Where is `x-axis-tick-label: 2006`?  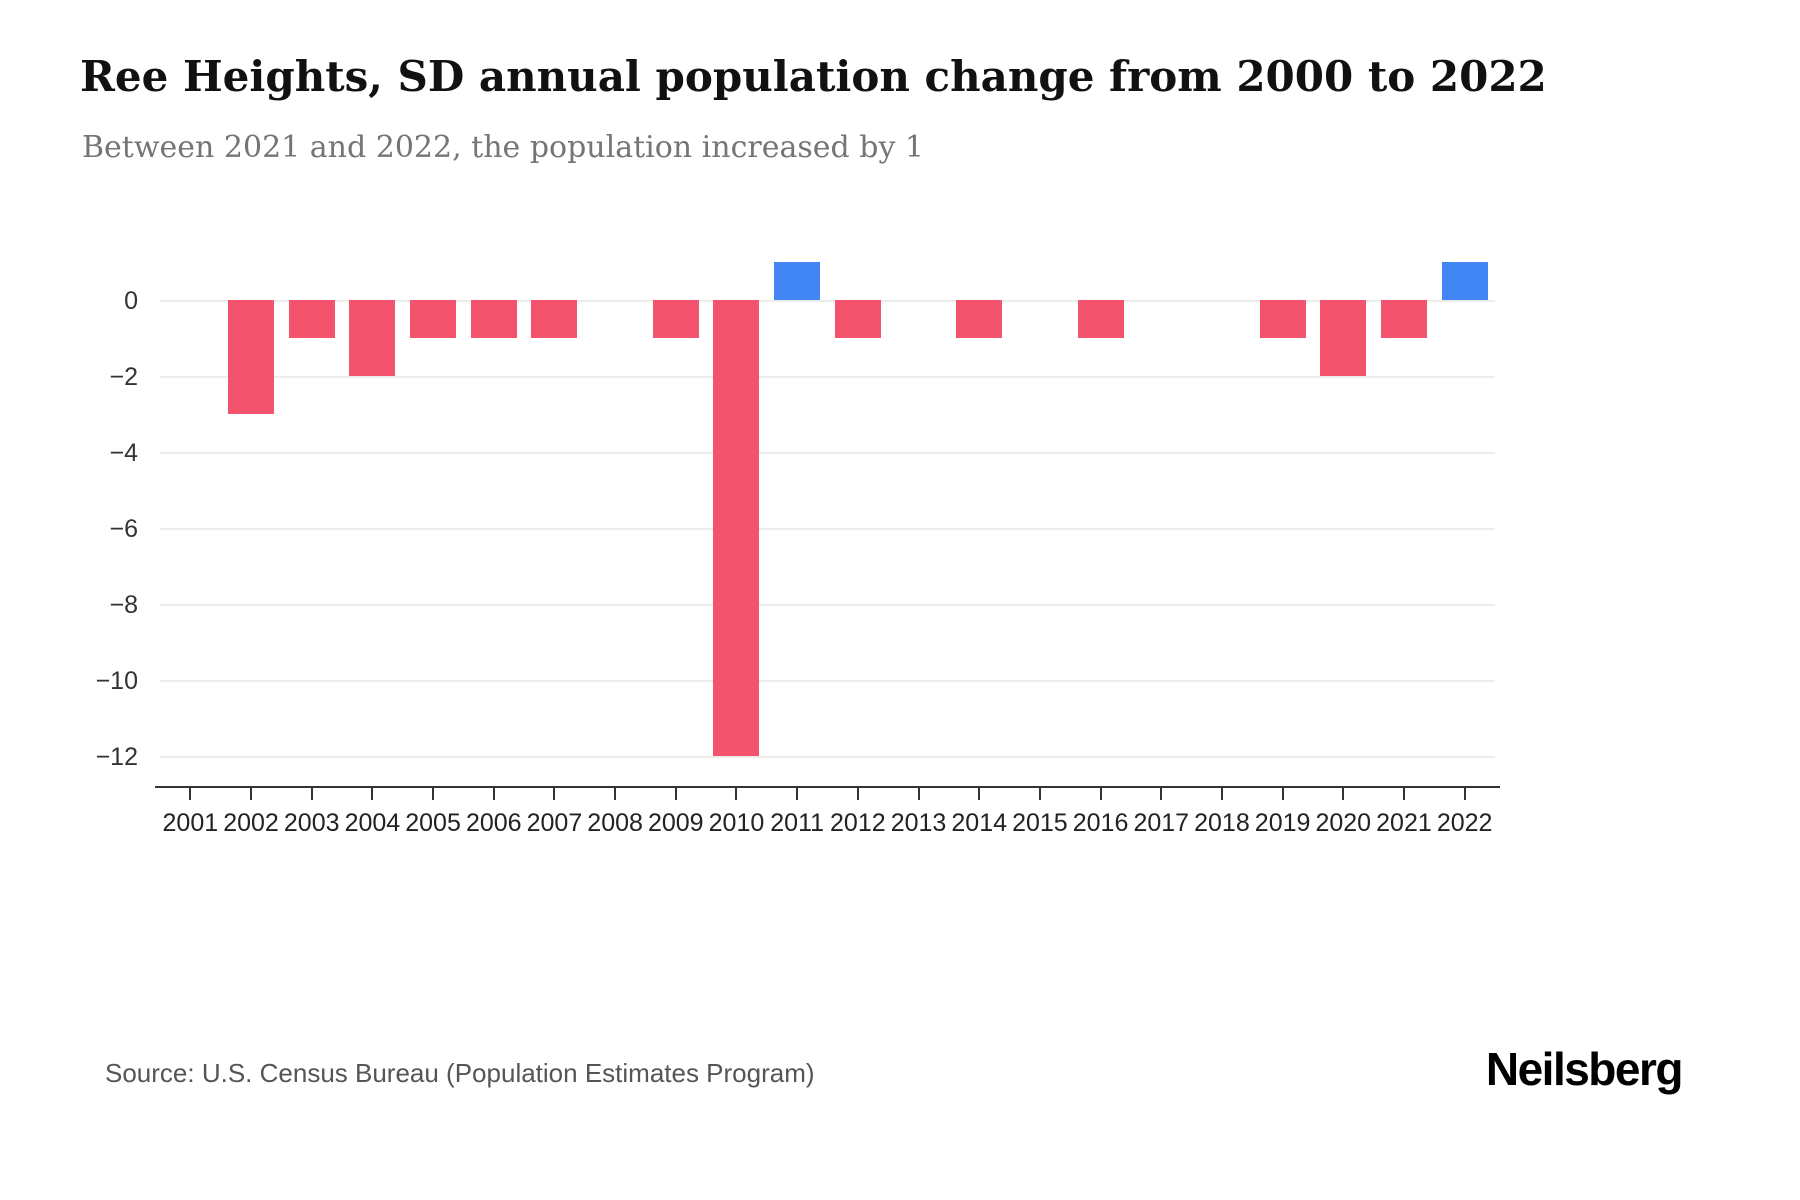 x-axis-tick-label: 2006 is located at coordinates (493, 823).